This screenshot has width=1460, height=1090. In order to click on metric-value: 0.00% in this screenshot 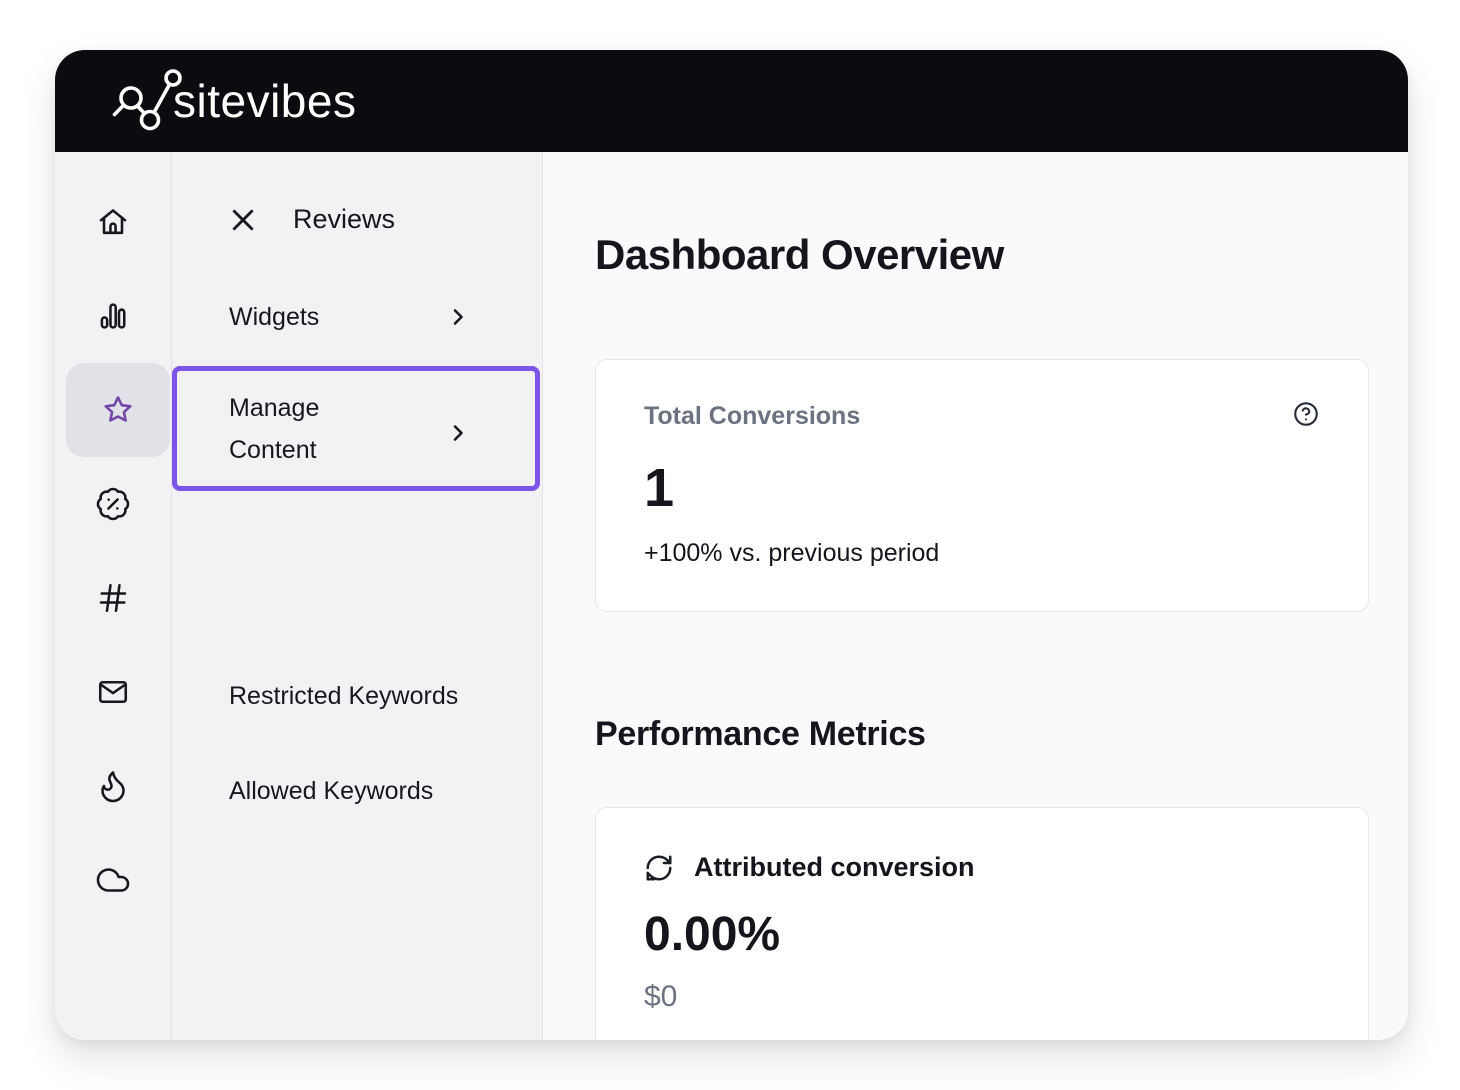, I will do `click(712, 934)`.